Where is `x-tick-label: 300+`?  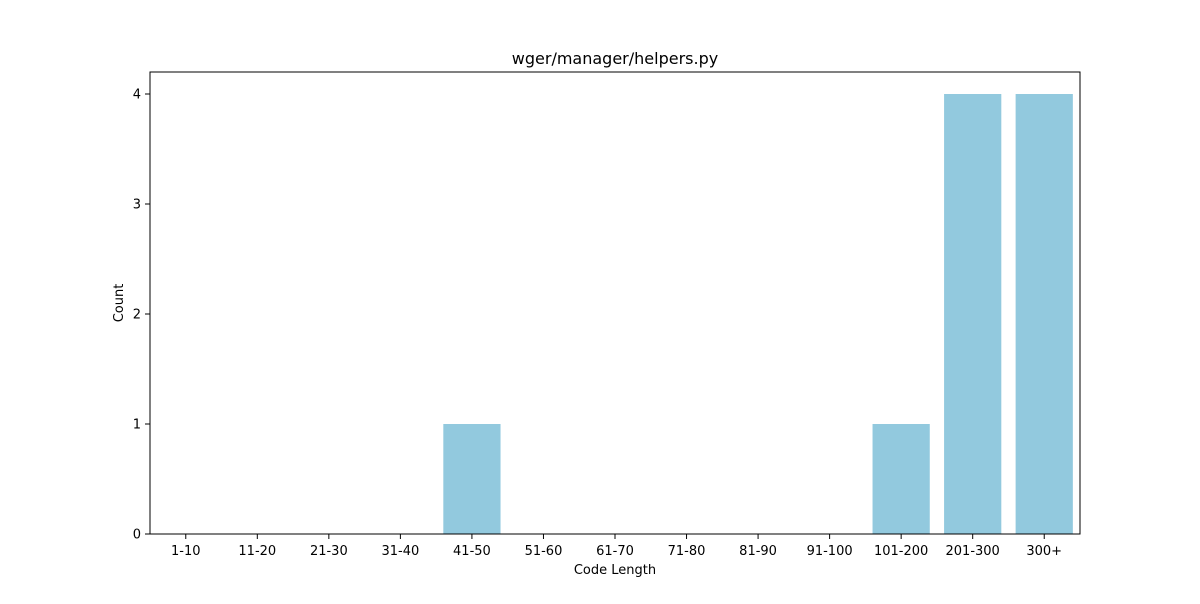 x-tick-label: 300+ is located at coordinates (1044, 551).